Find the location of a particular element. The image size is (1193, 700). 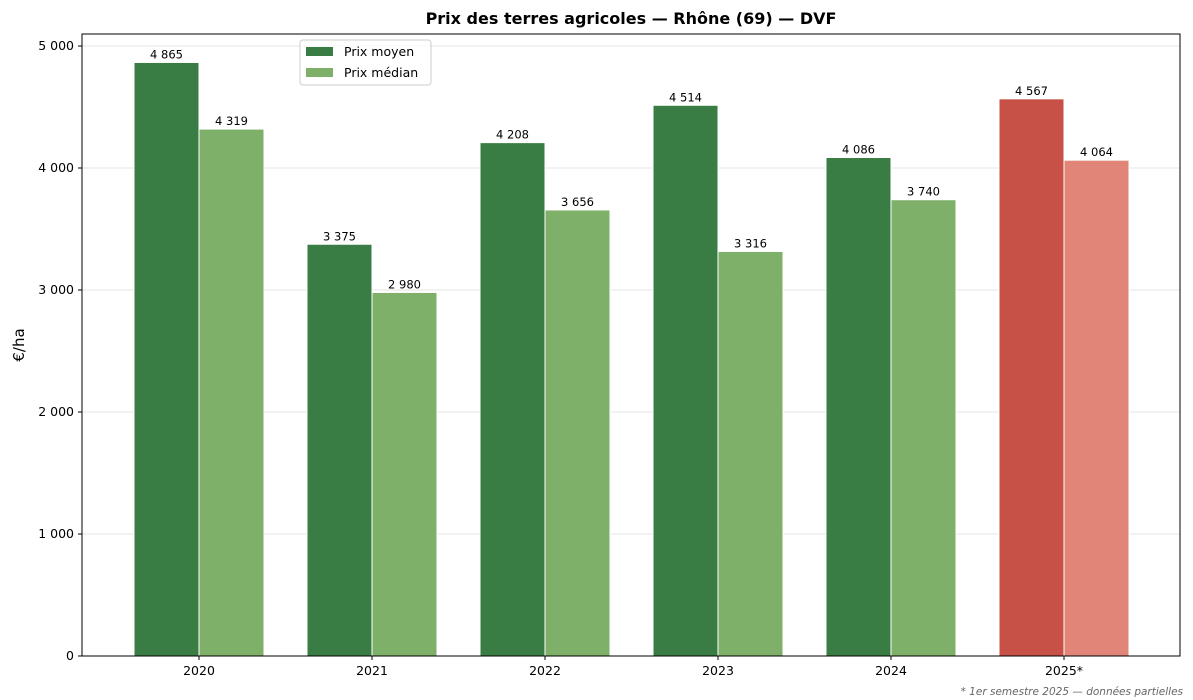

y-tick-label: 3 000 is located at coordinates (56, 289).